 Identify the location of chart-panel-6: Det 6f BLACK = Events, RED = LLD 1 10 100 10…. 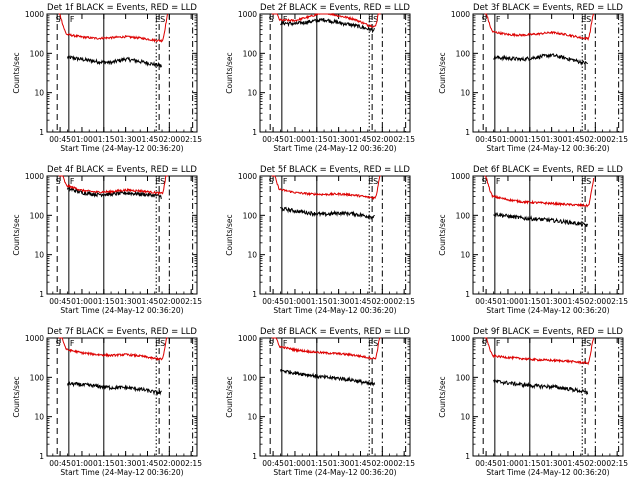
(533, 240).